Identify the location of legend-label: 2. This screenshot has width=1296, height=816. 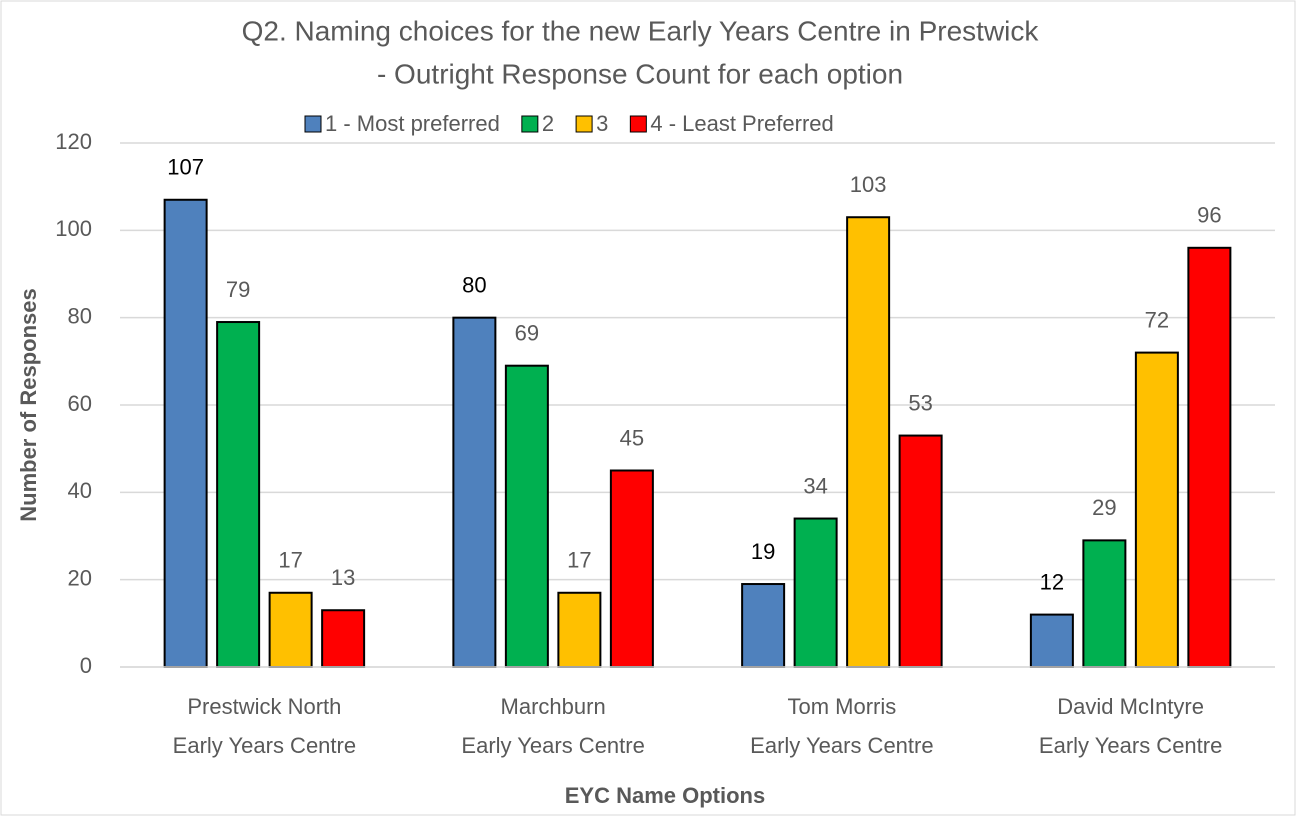
(548, 123).